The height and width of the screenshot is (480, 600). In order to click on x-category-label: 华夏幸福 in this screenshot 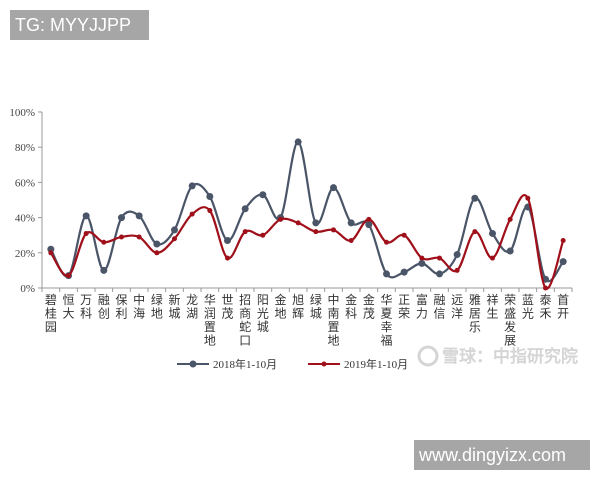, I will do `click(386, 320)`.